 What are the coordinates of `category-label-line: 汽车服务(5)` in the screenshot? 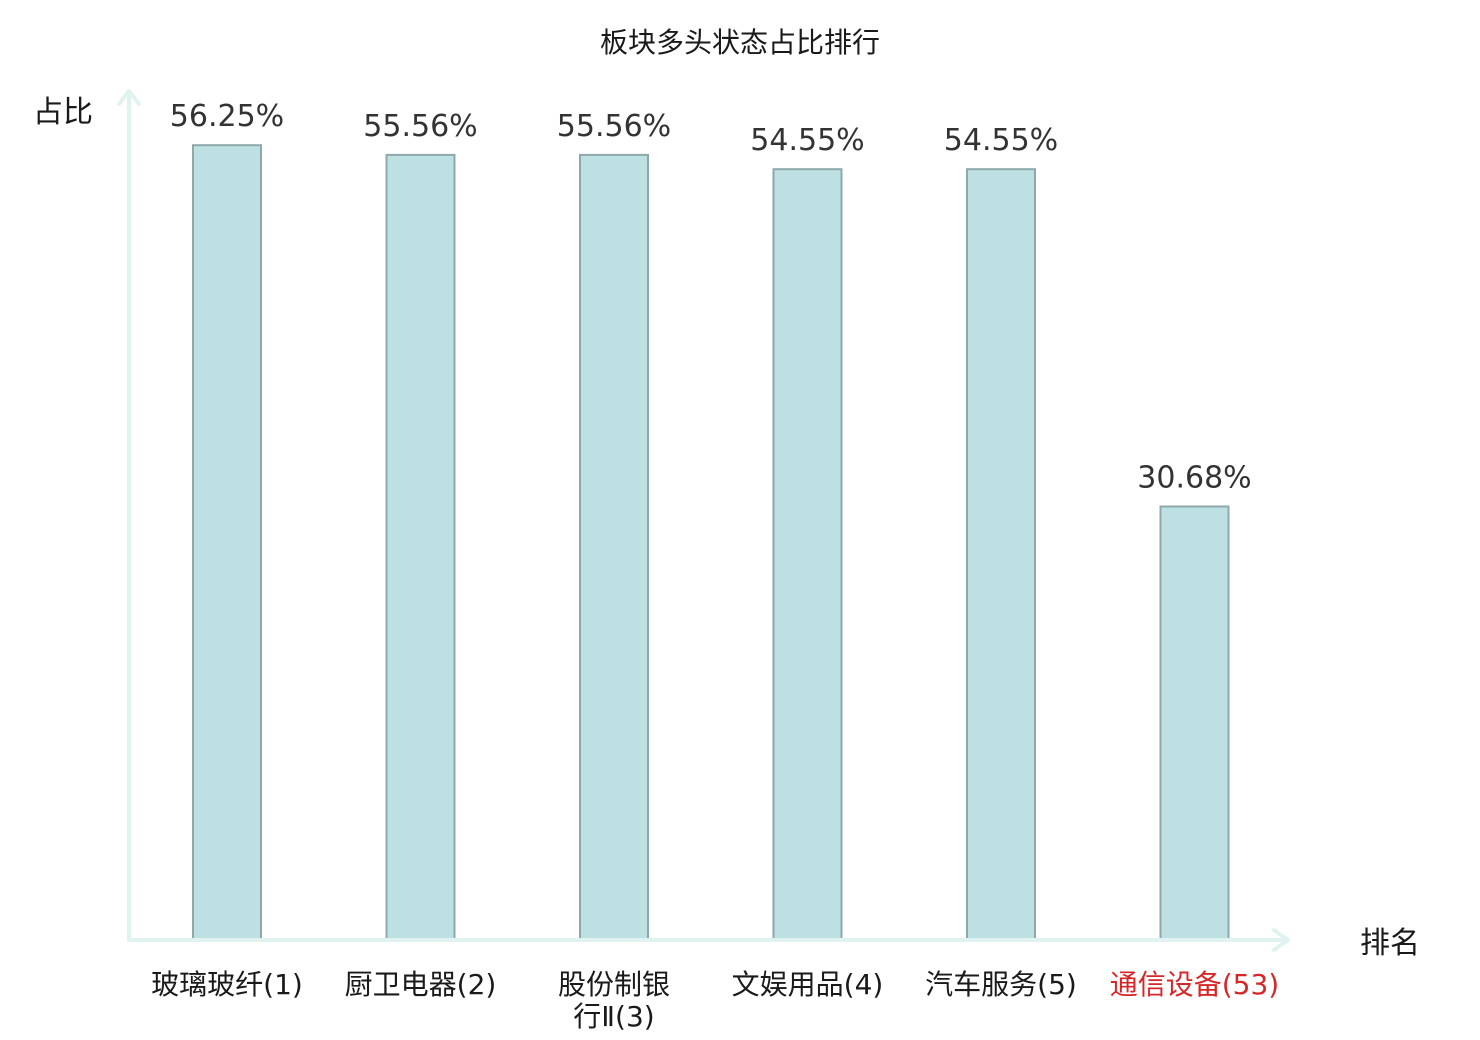 It's located at (1001, 984).